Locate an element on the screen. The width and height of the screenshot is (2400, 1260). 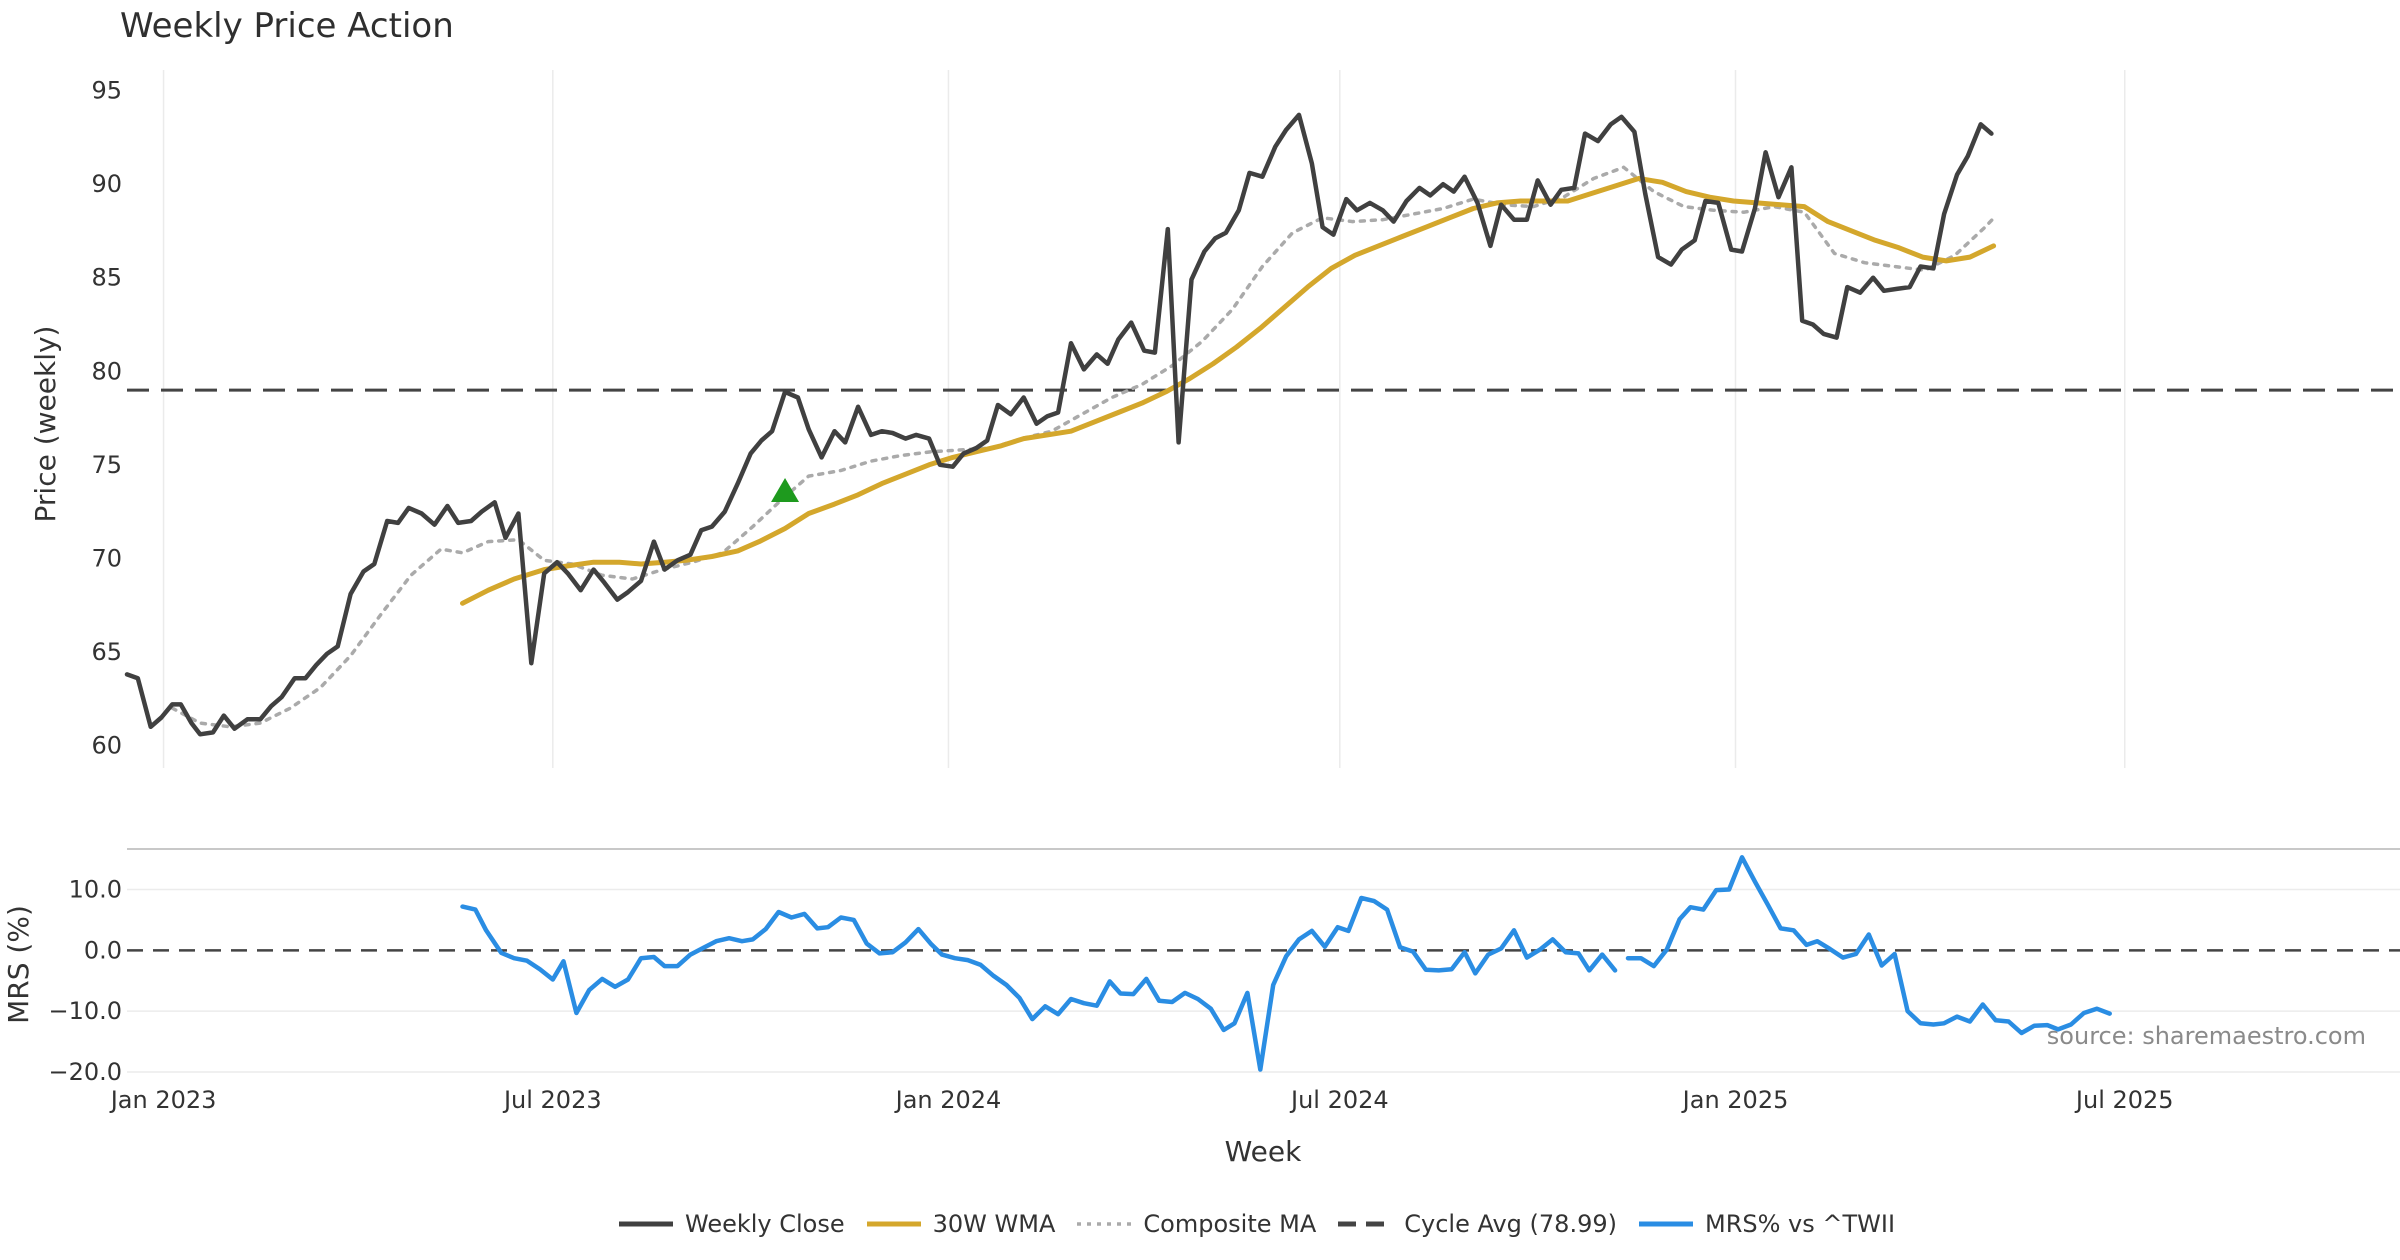
signal-triangle-marker is located at coordinates (785, 490).